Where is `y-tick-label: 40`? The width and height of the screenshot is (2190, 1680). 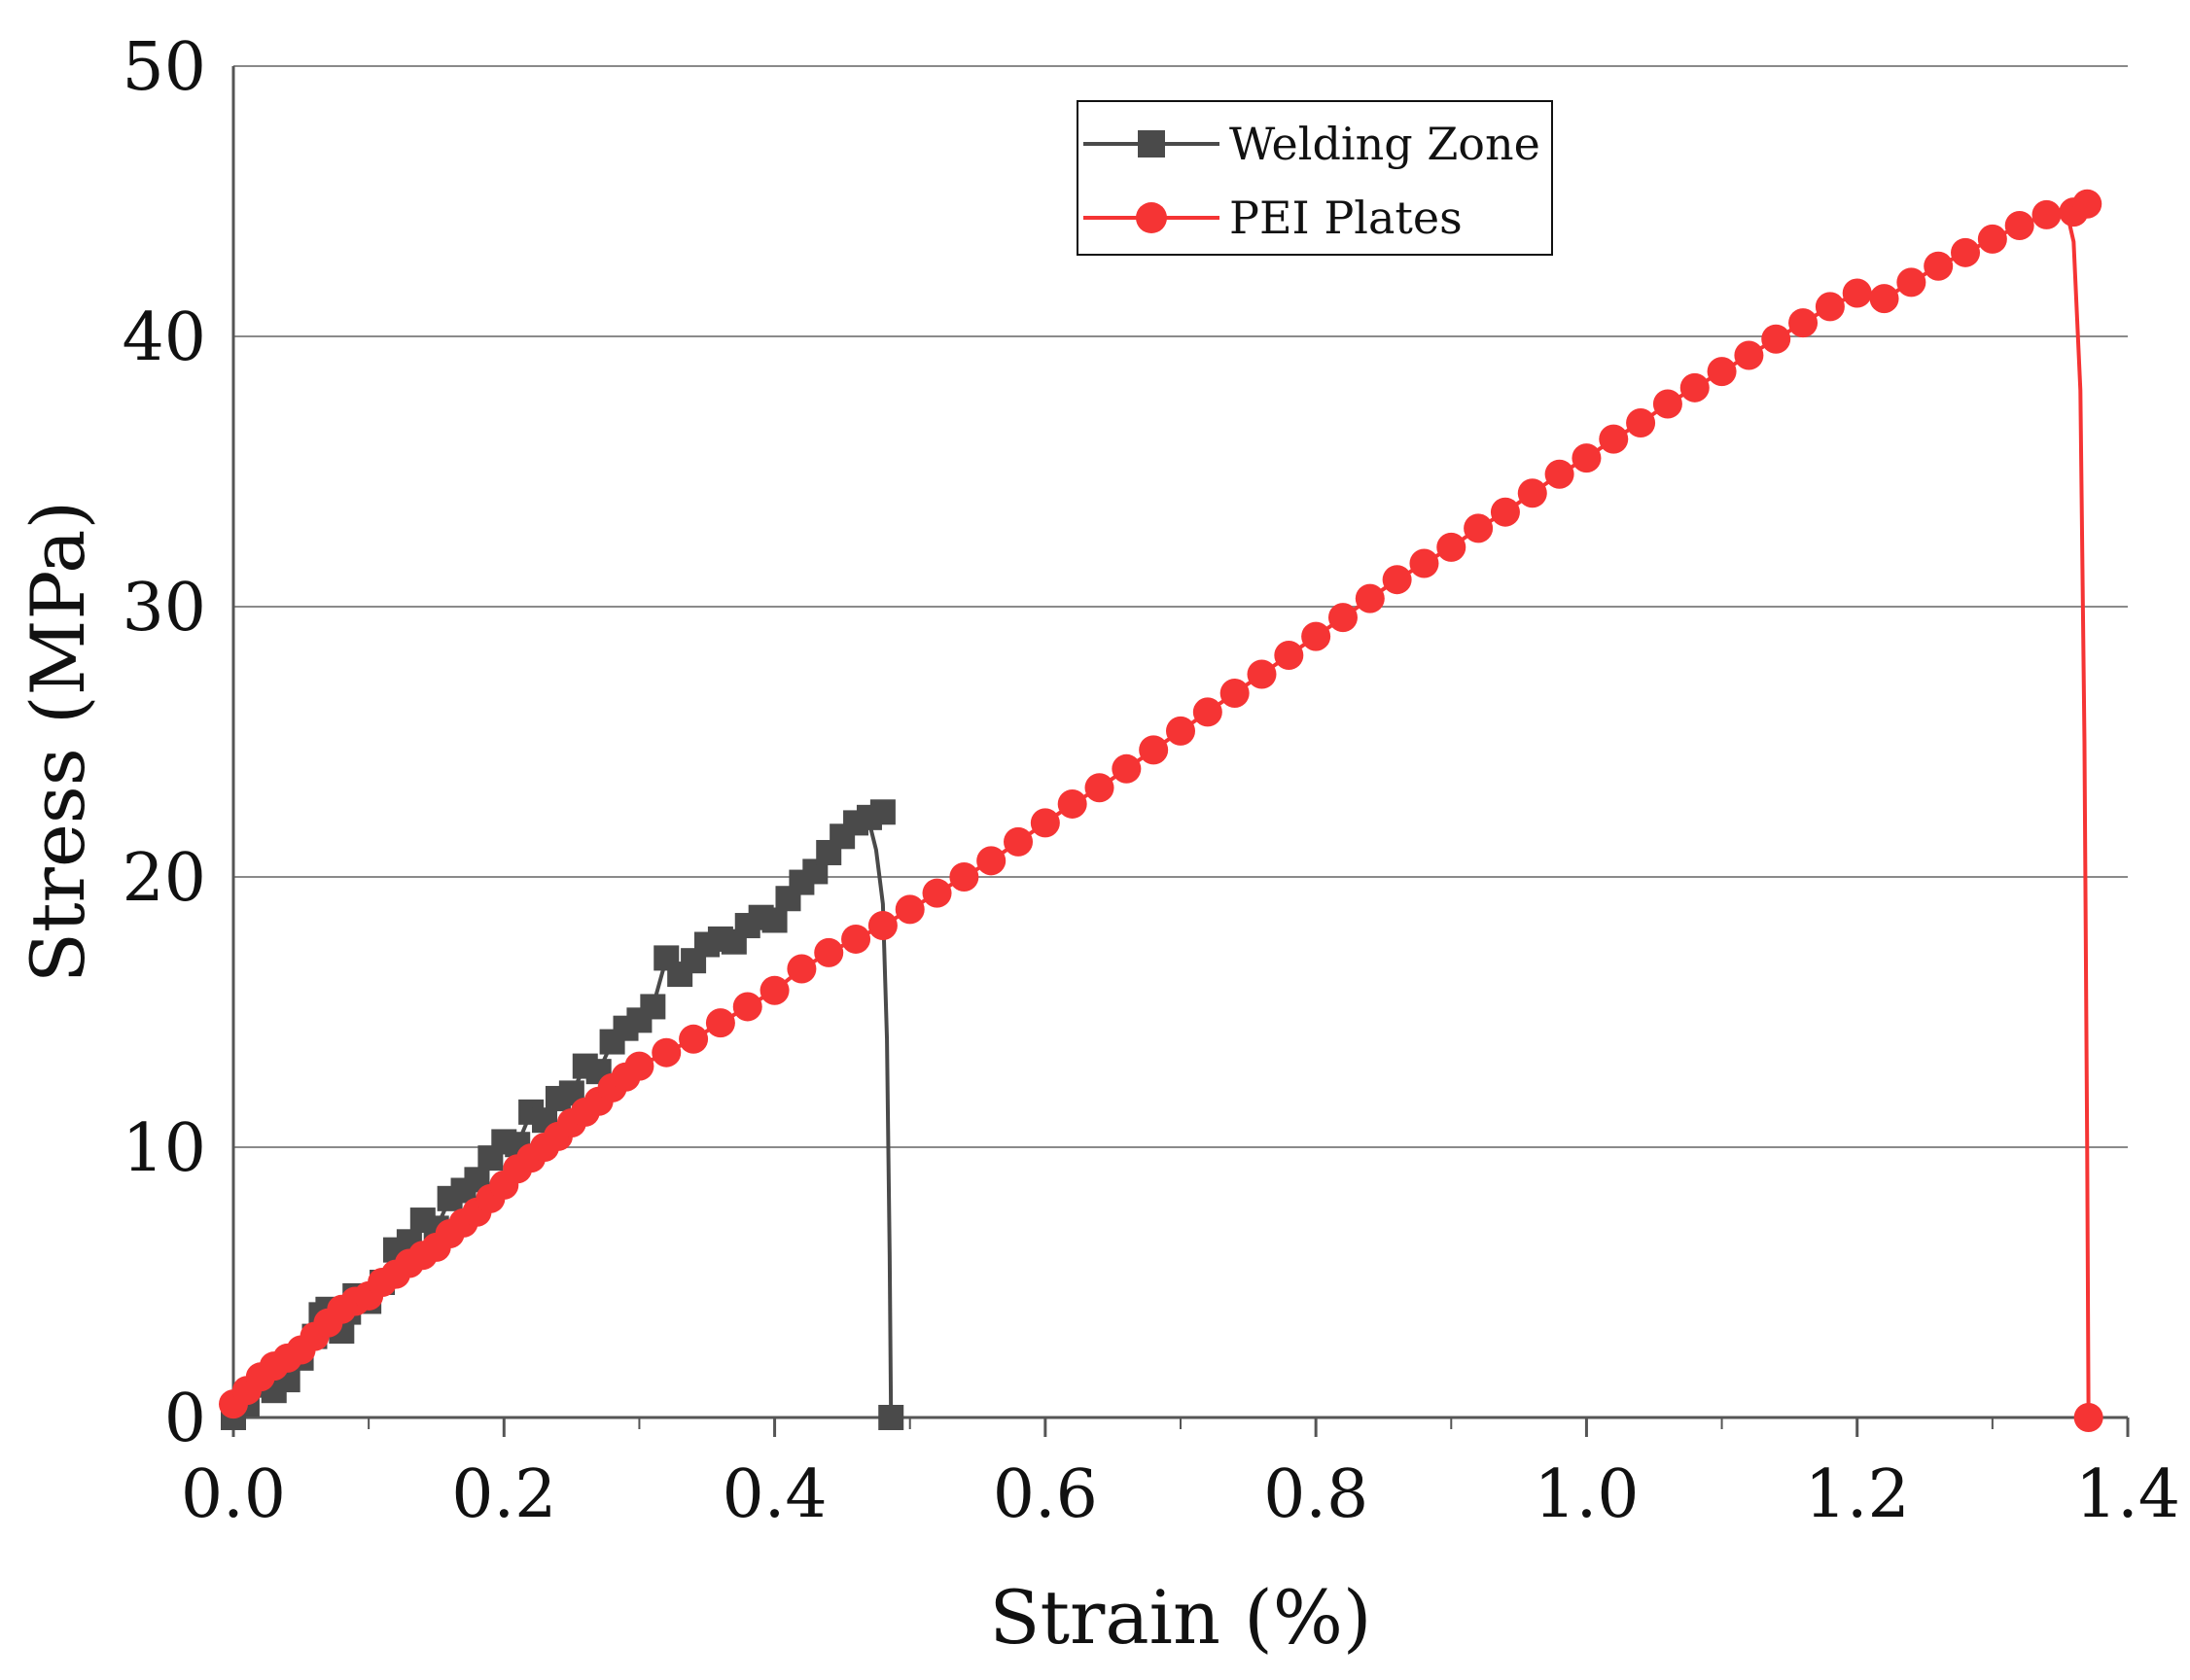
y-tick-label: 40 is located at coordinates (164, 337).